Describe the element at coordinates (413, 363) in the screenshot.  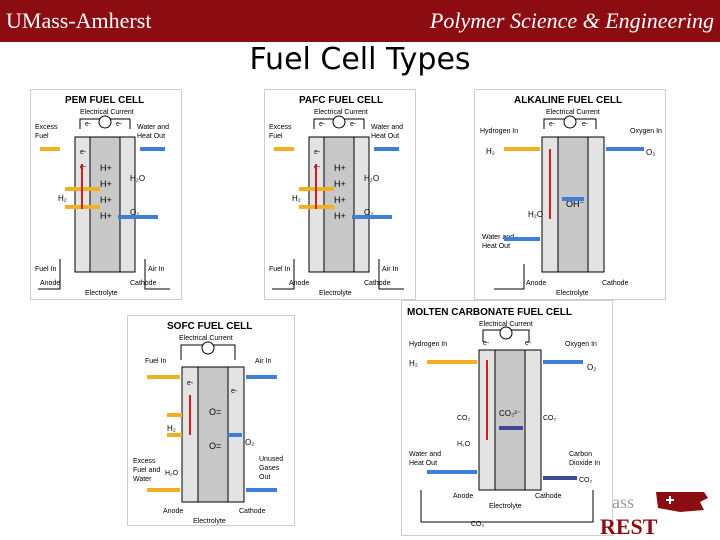
I see `mcfc-h2-label: H₂` at that location.